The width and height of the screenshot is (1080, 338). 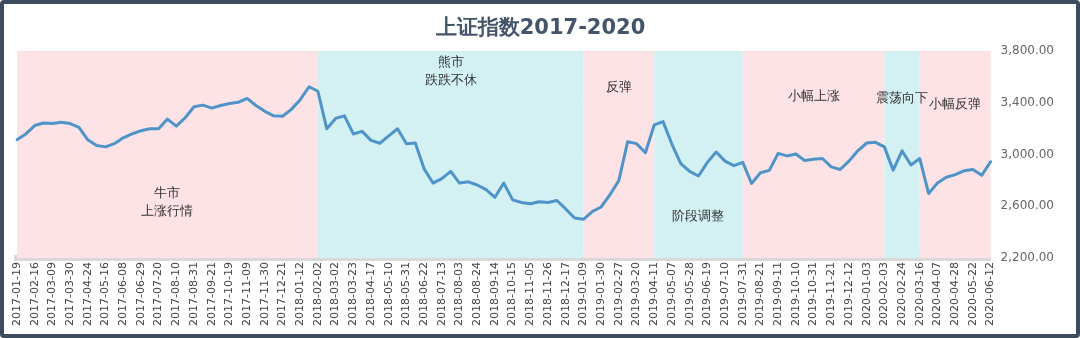 I want to click on y-tick-label: 3,800.00, so click(x=1027, y=50).